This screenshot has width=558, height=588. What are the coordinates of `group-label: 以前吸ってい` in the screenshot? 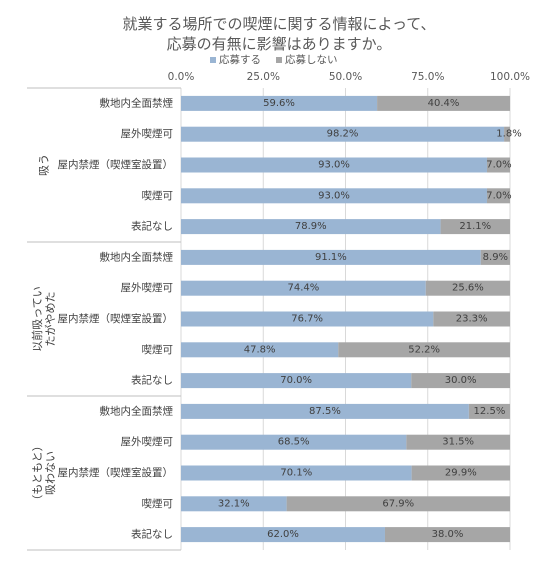 It's located at (37, 318).